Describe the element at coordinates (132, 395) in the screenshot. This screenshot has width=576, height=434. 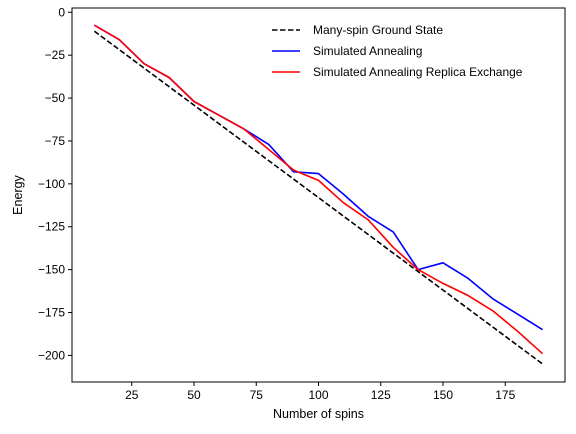
I see `x-tick-label: 25` at that location.